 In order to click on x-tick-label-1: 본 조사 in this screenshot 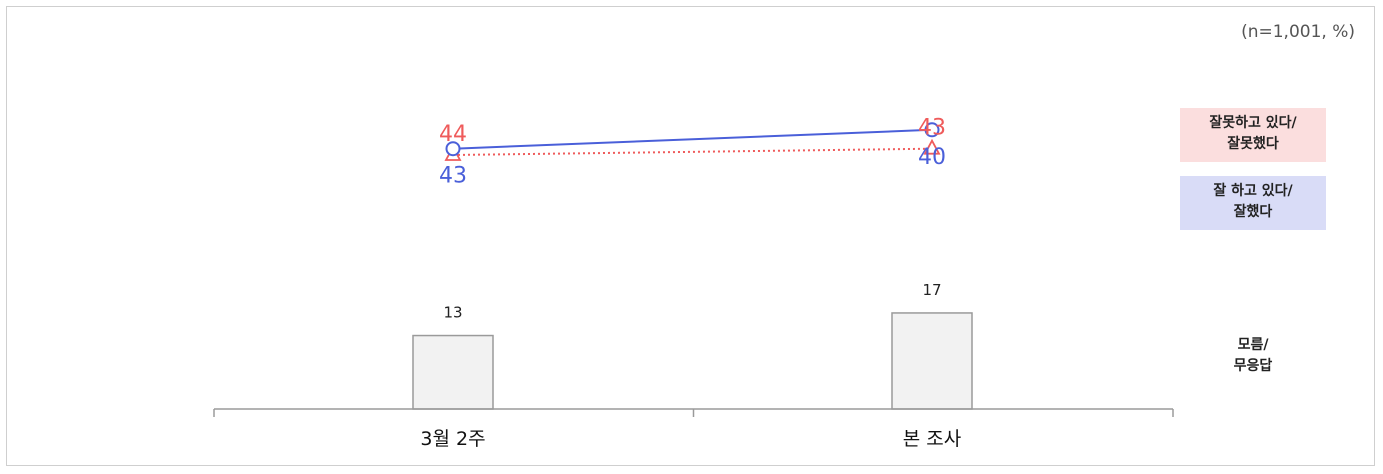, I will do `click(932, 439)`.